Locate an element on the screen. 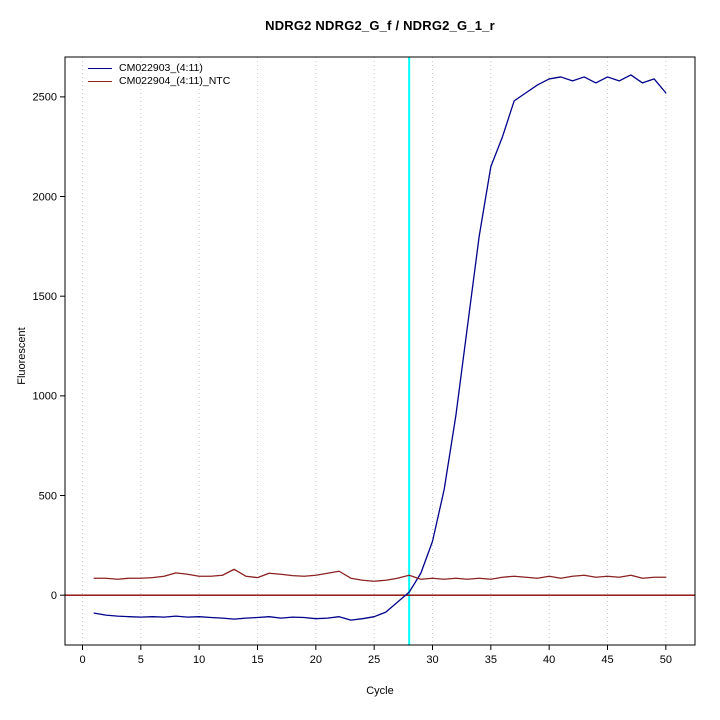 The image size is (720, 720). x-tick-label: 50 is located at coordinates (666, 660).